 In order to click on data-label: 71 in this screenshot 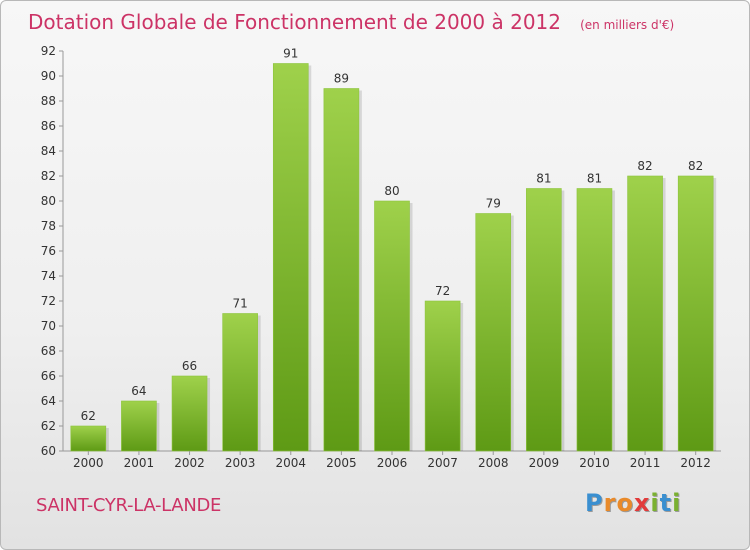, I will do `click(240, 304)`.